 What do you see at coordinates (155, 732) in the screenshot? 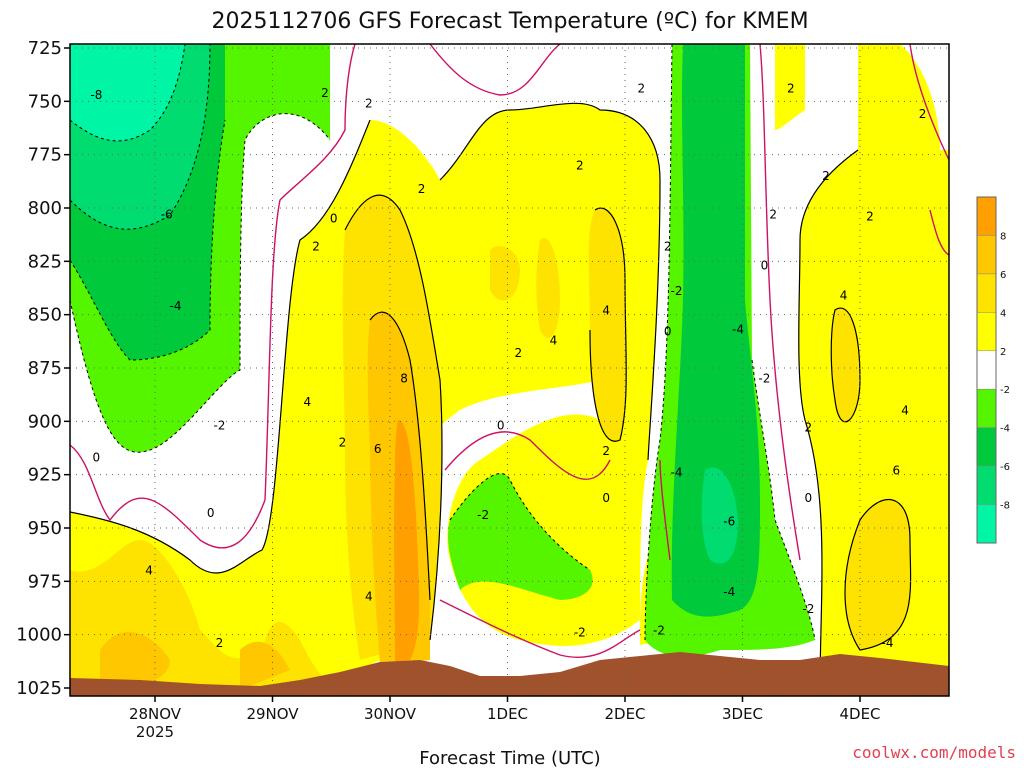
I see `x-tick-year-label: 2025` at bounding box center [155, 732].